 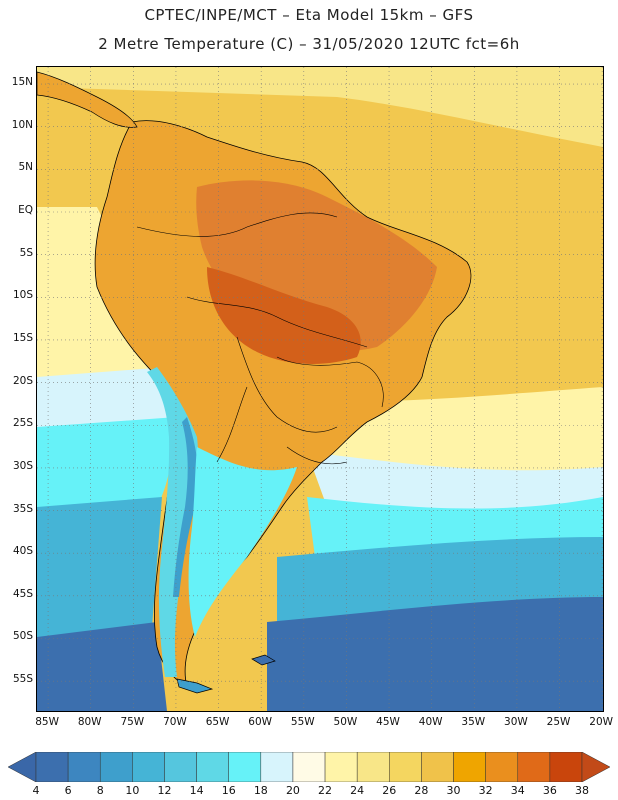 What do you see at coordinates (453, 790) in the screenshot?
I see `colorbar-level-label: 30` at bounding box center [453, 790].